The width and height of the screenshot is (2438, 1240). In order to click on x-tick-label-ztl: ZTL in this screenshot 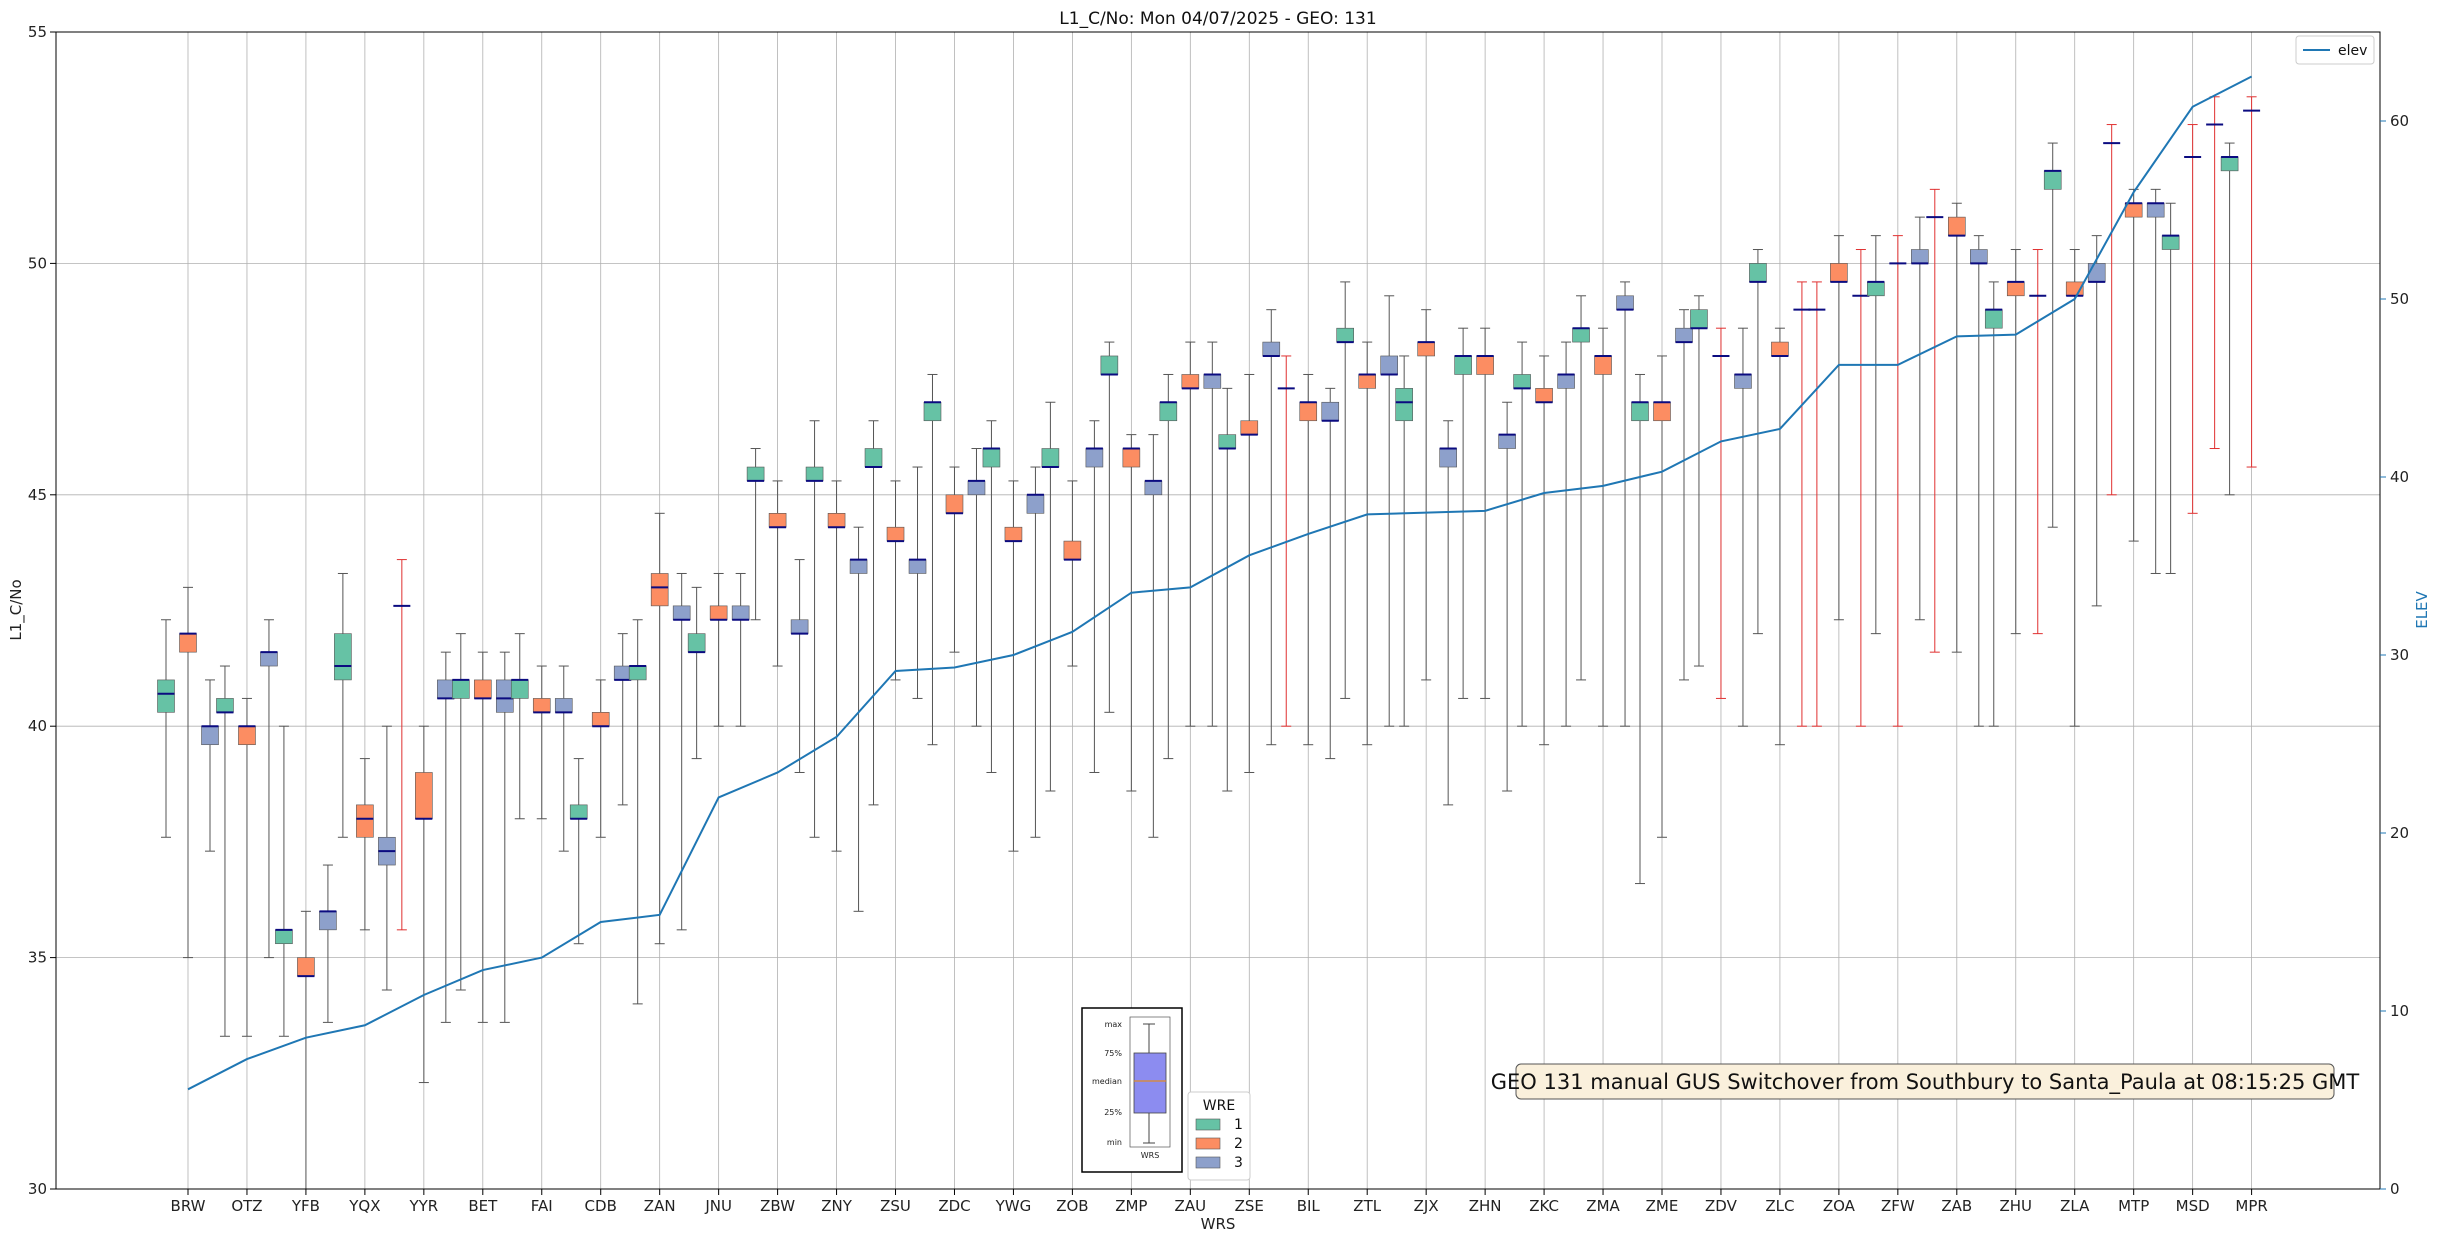, I will do `click(1367, 1206)`.